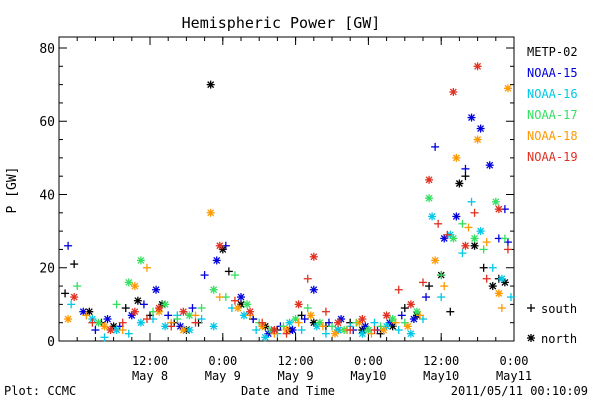 This screenshot has width=600, height=400. What do you see at coordinates (552, 115) in the screenshot?
I see `legend-item-noaa-17: NOAA-17` at bounding box center [552, 115].